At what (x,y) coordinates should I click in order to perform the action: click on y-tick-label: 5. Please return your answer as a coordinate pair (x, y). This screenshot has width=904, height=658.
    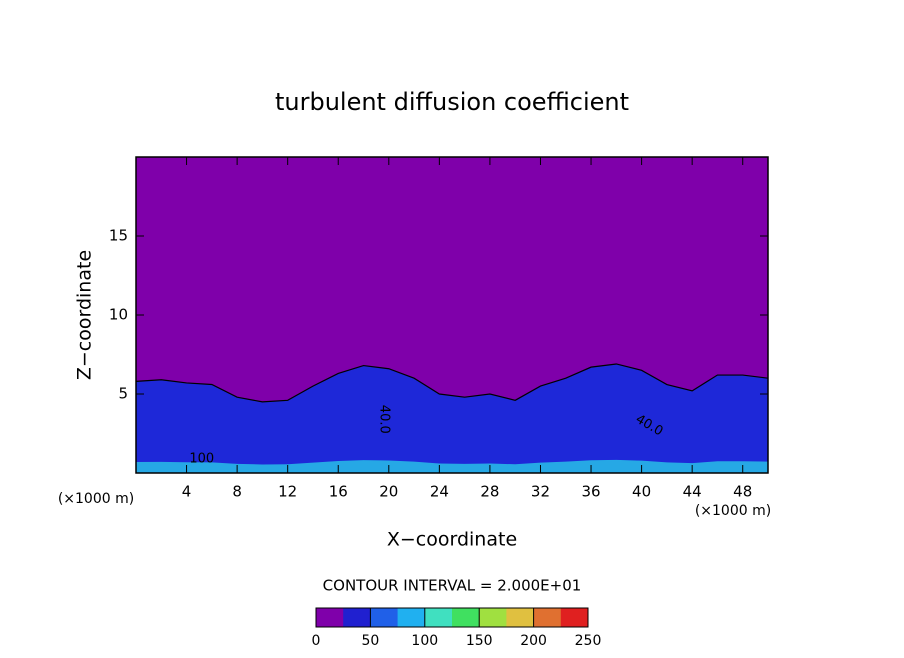
    Looking at the image, I should click on (123, 394).